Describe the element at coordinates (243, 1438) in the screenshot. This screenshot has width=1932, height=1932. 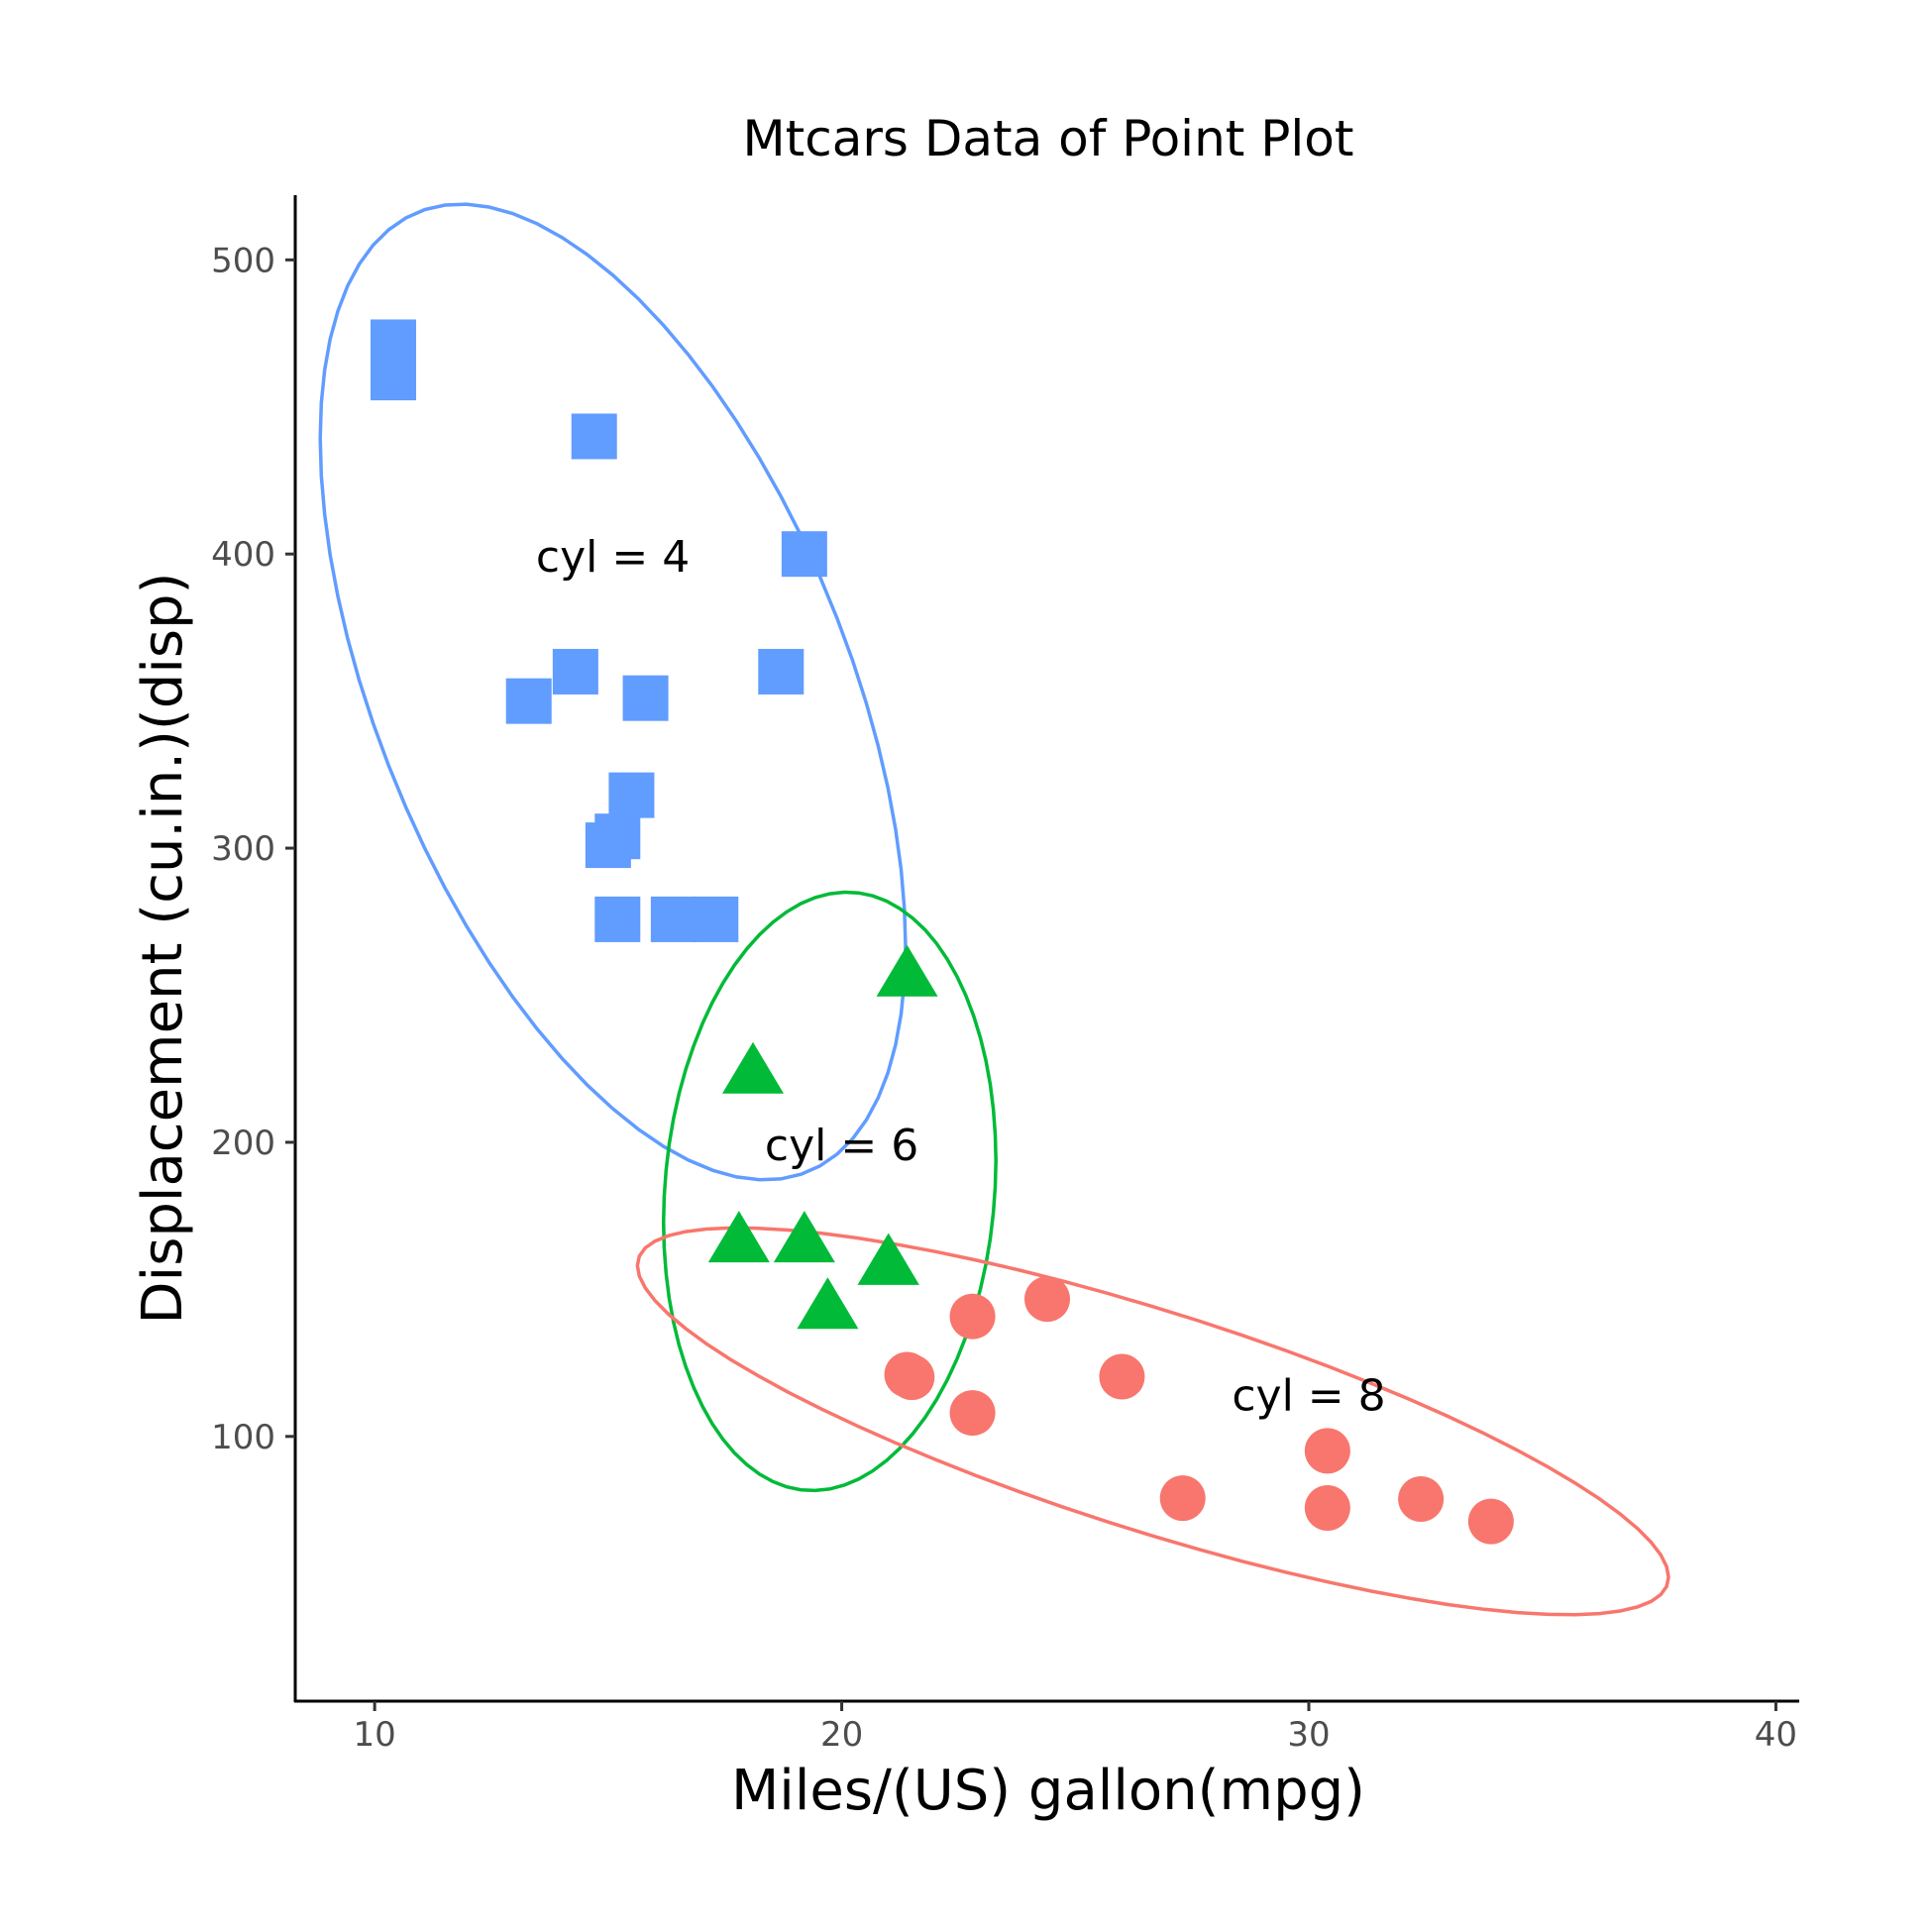
I see `y-tick-label: 100` at that location.